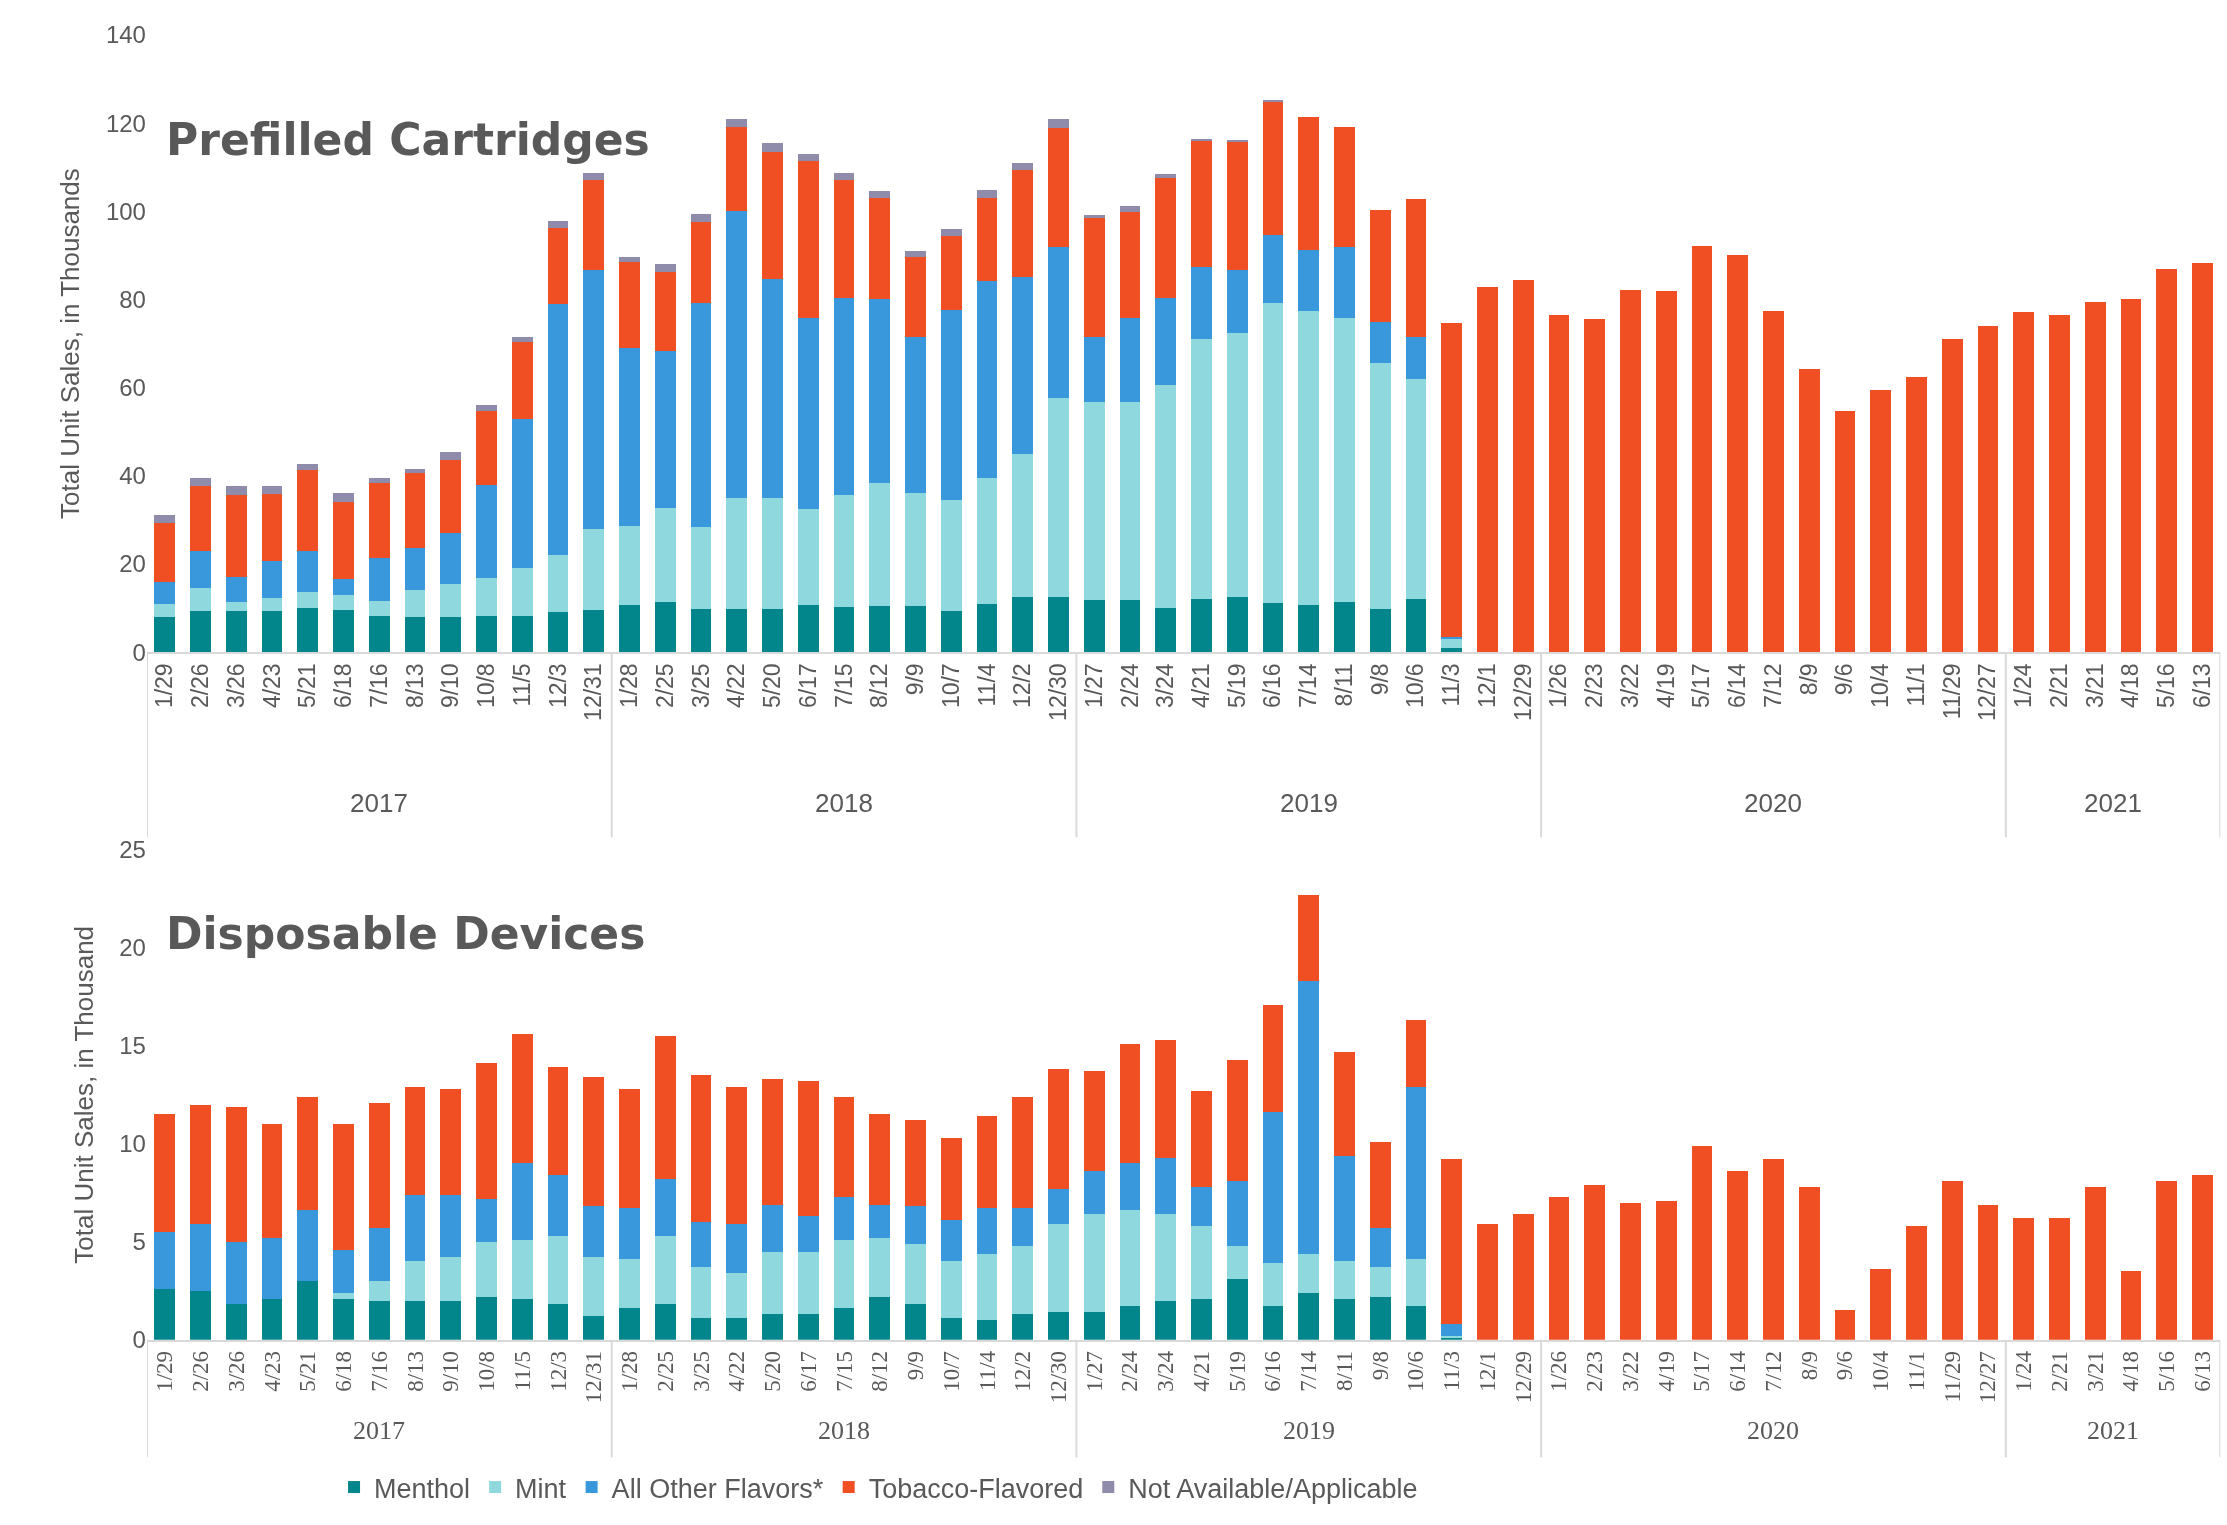  What do you see at coordinates (843, 686) in the screenshot?
I see `x-tick-label: 7/15` at bounding box center [843, 686].